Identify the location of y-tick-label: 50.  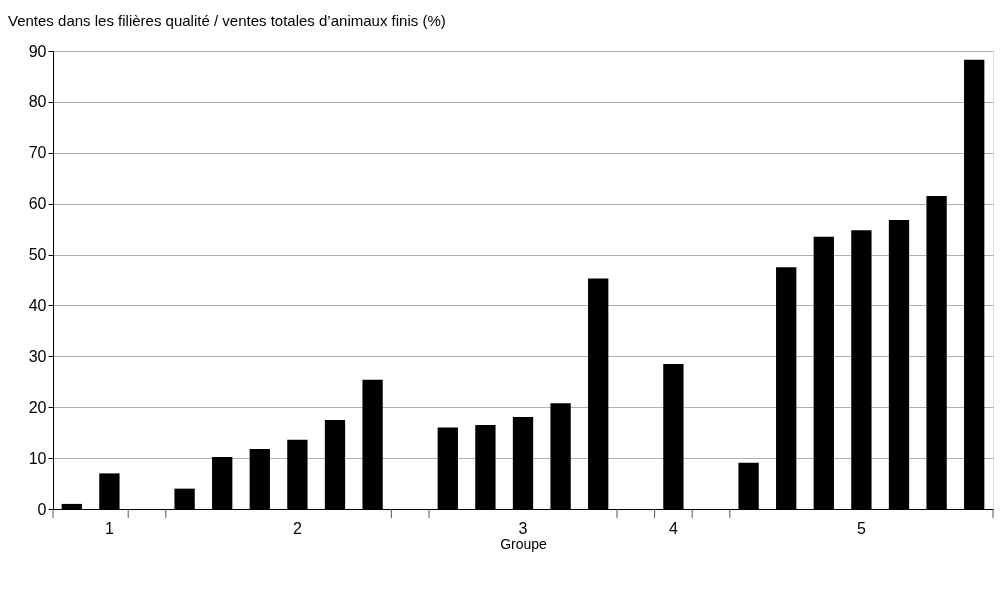
(37, 255).